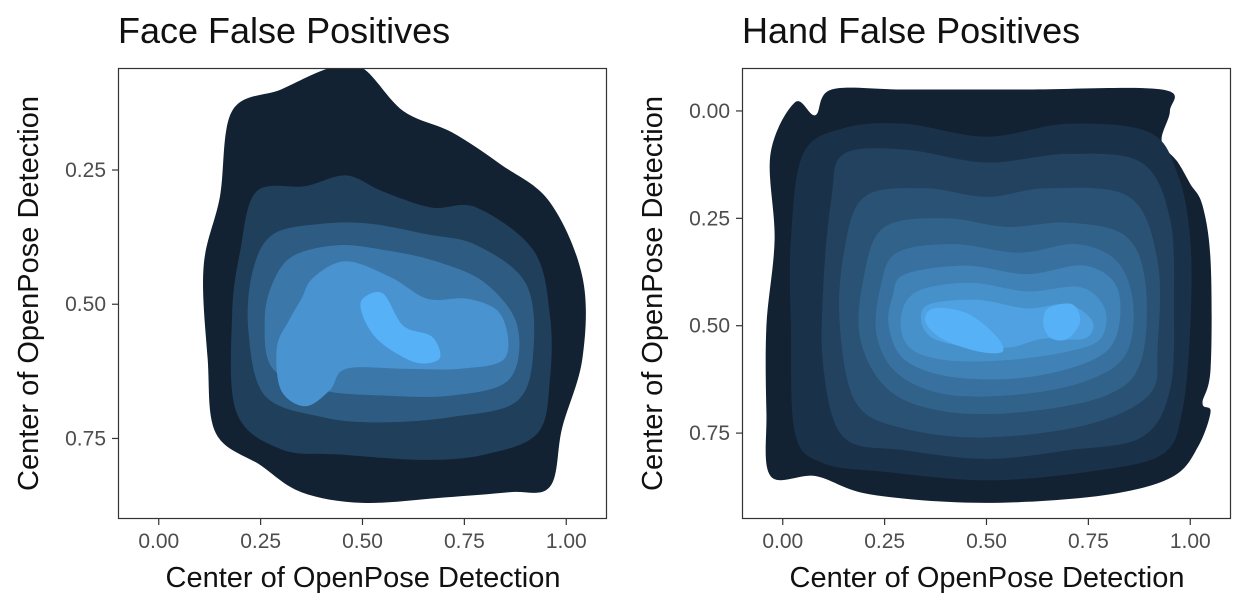 The width and height of the screenshot is (1248, 614). What do you see at coordinates (158, 541) in the screenshot?
I see `face-x-tick-label: 0.00` at bounding box center [158, 541].